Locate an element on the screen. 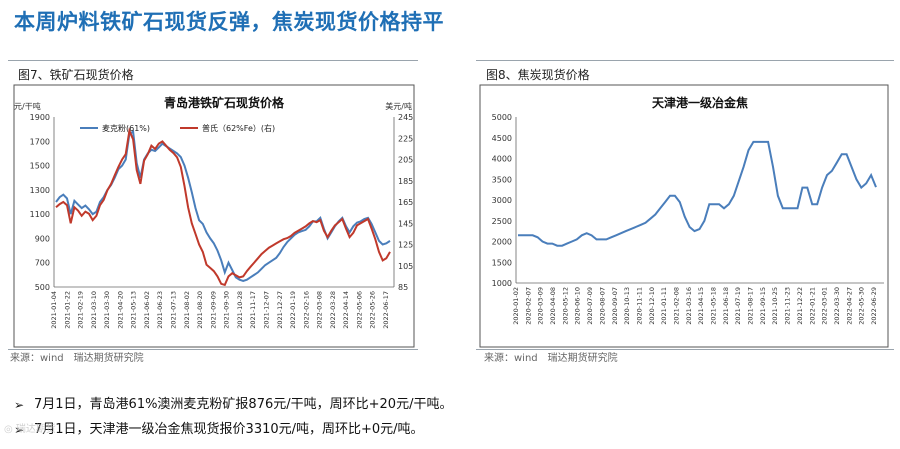 This screenshot has width=900, height=449. x-tick-label: 2020-06-10 is located at coordinates (578, 306).